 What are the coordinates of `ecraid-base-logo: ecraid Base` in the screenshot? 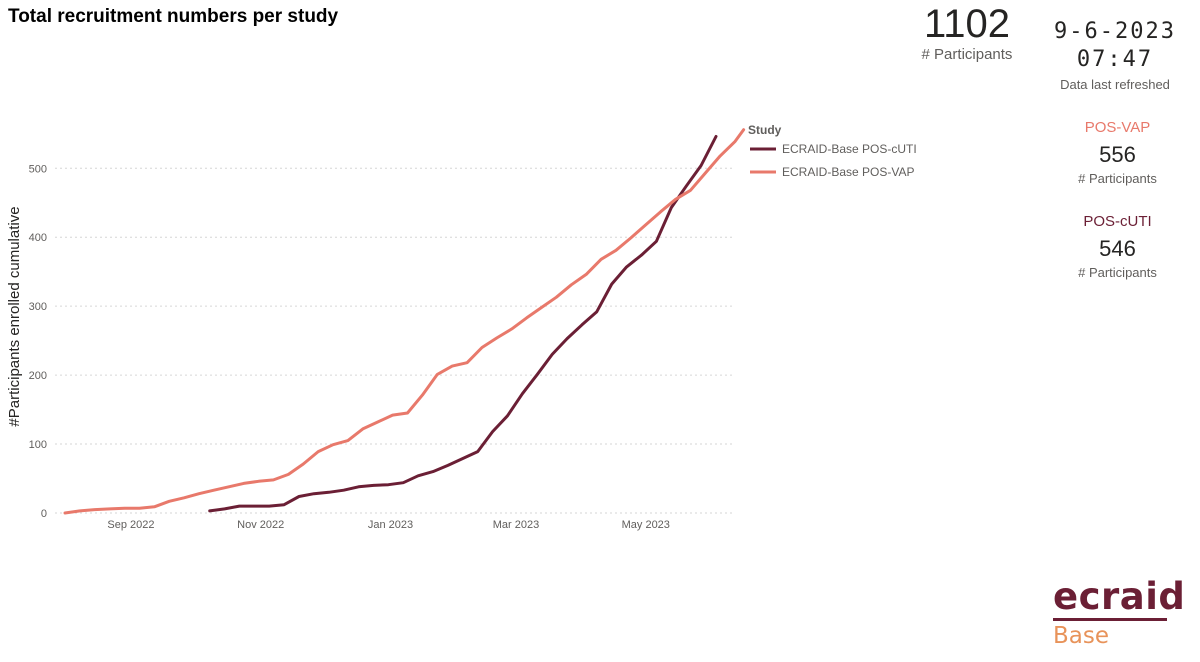 It's located at (1119, 612).